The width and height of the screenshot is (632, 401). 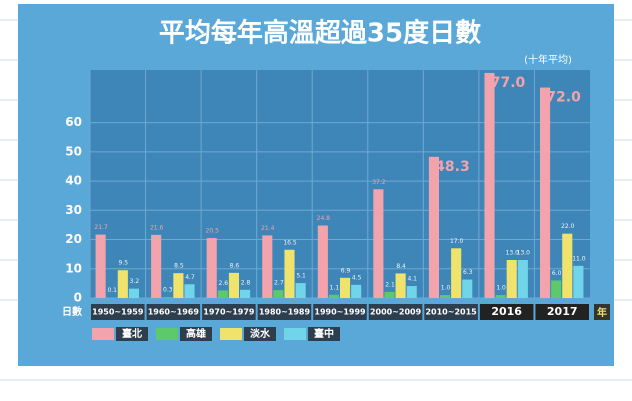 I want to click on value-label: 21.4, so click(x=268, y=228).